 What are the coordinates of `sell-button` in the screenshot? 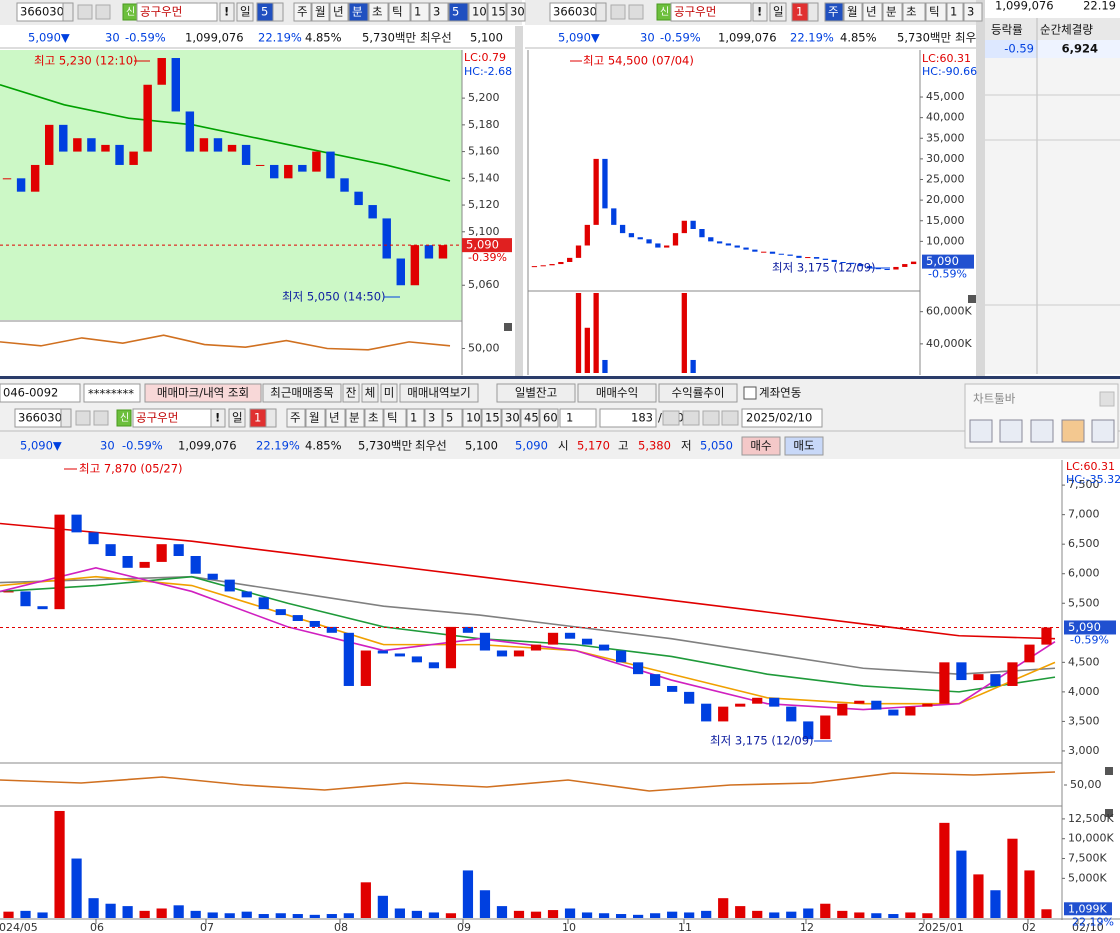 It's located at (804, 446).